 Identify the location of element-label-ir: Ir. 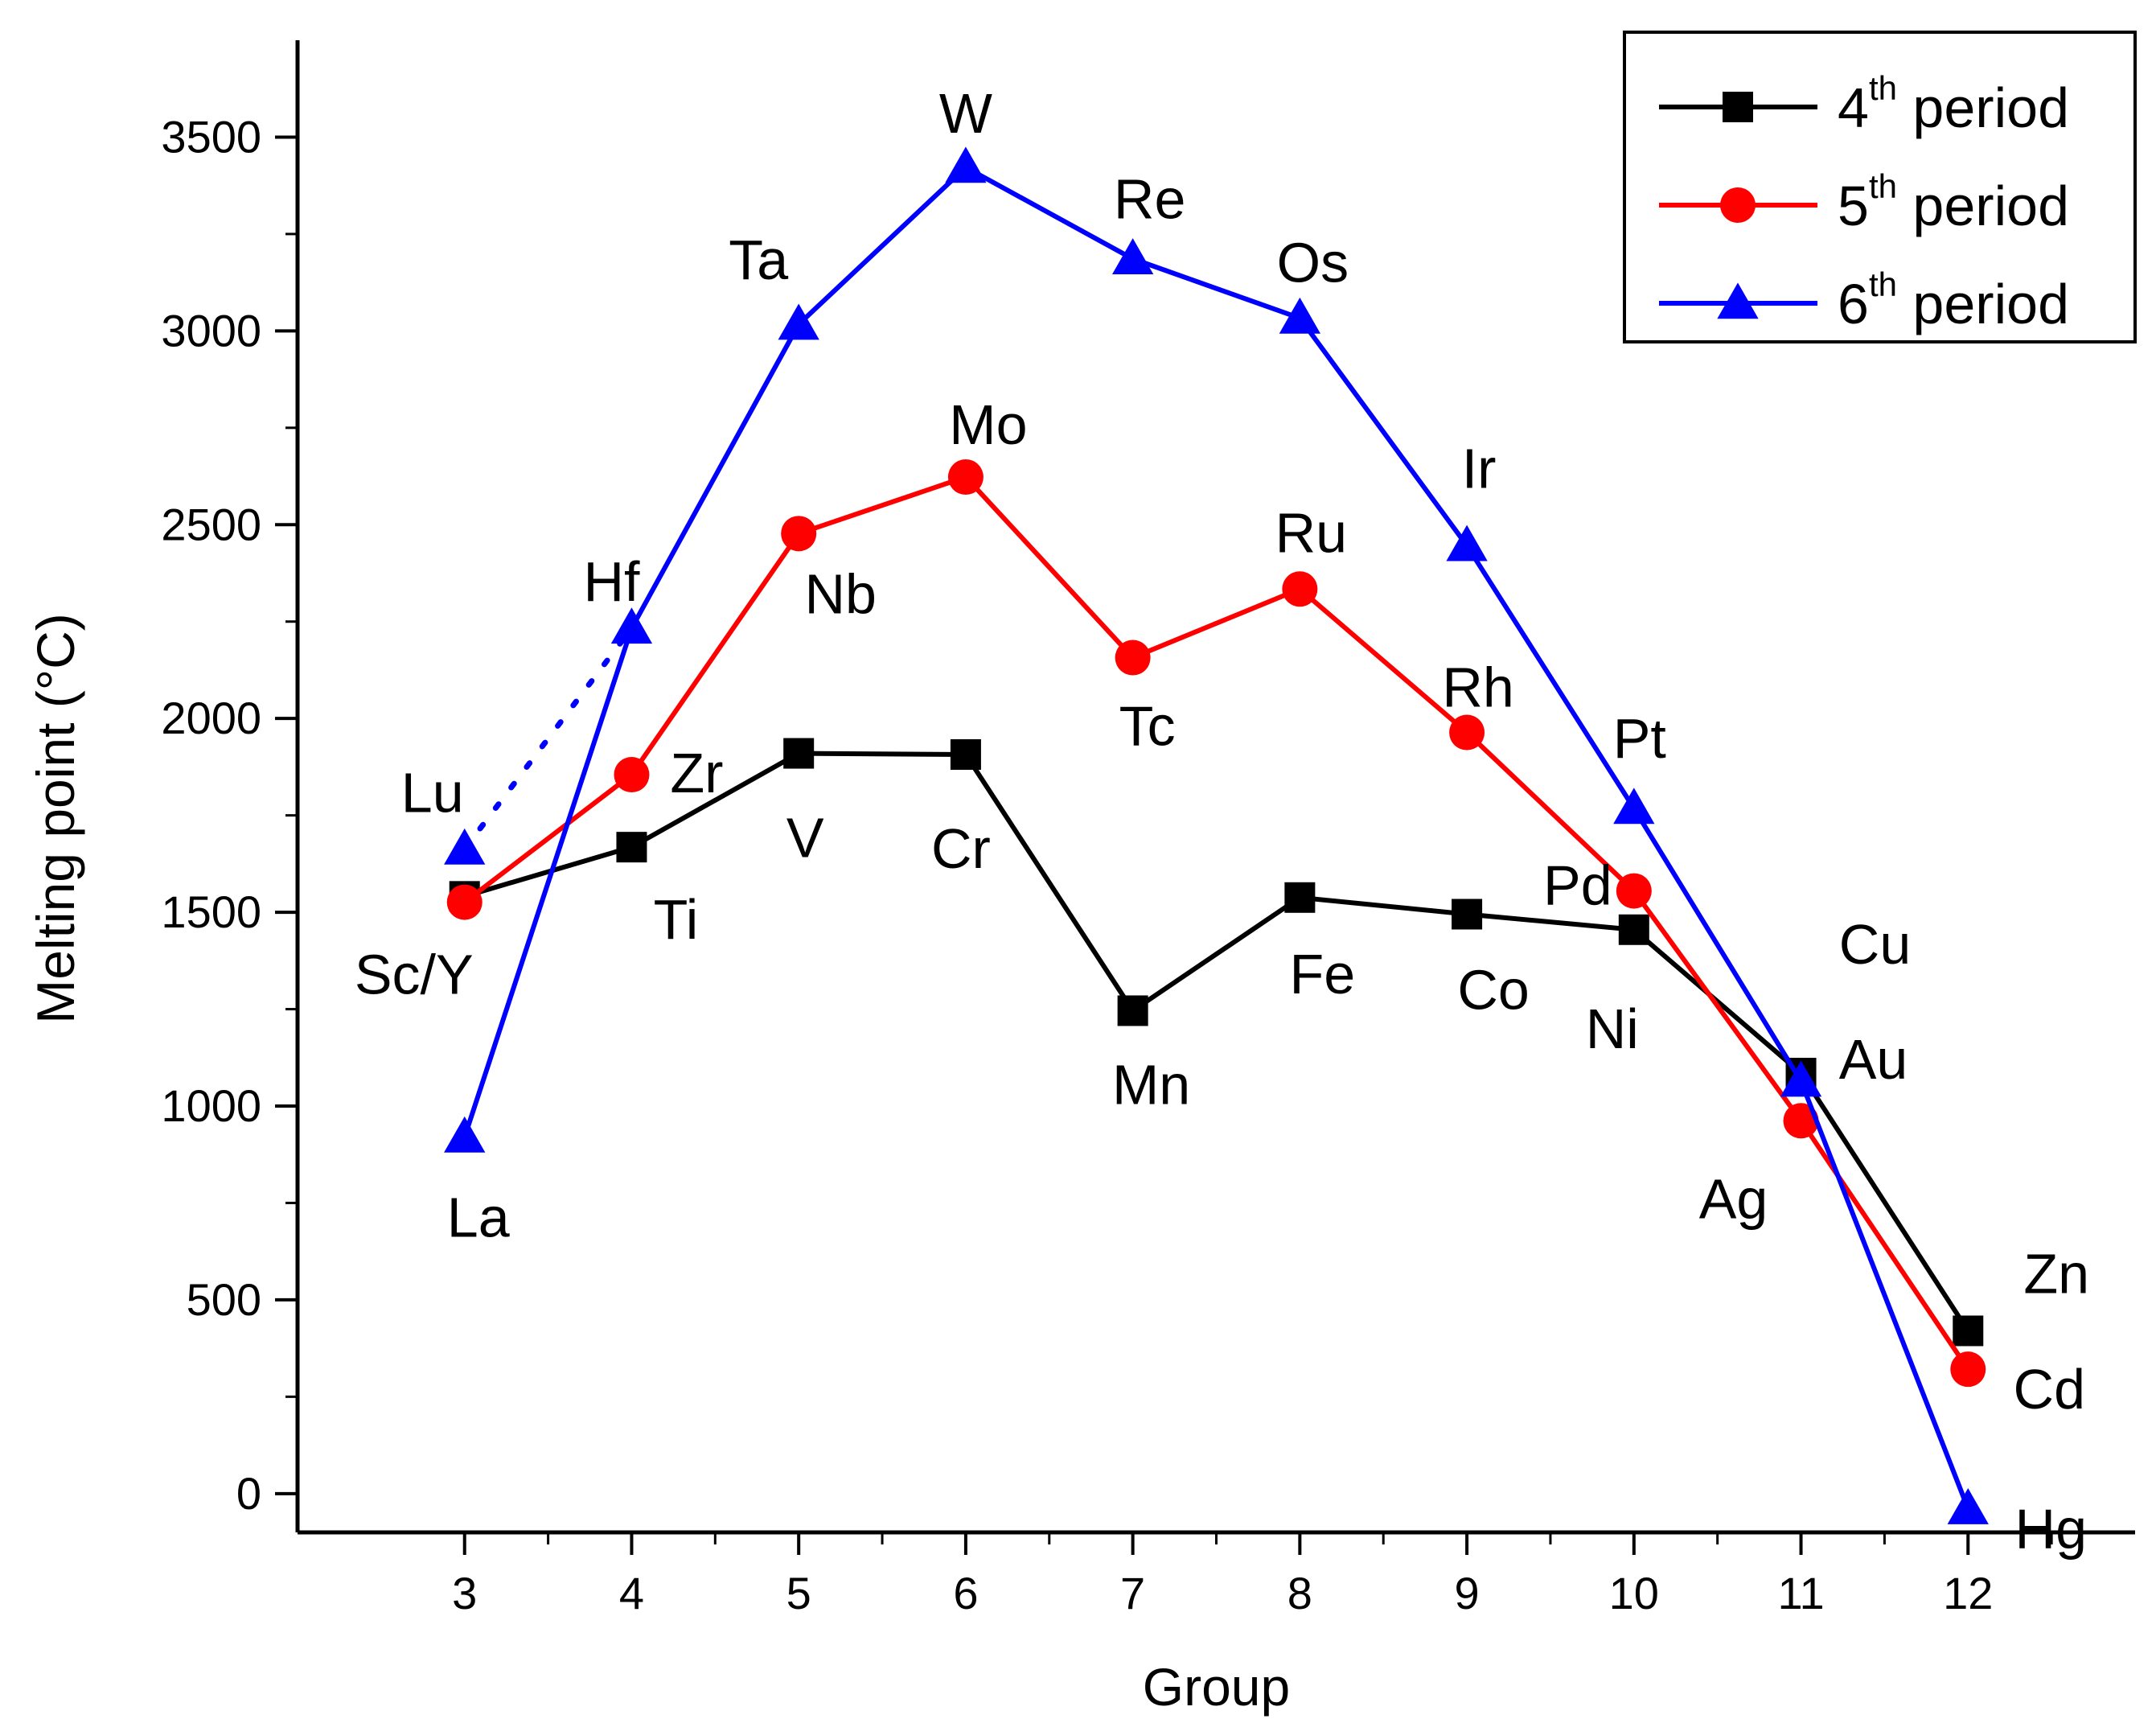
(1479, 468).